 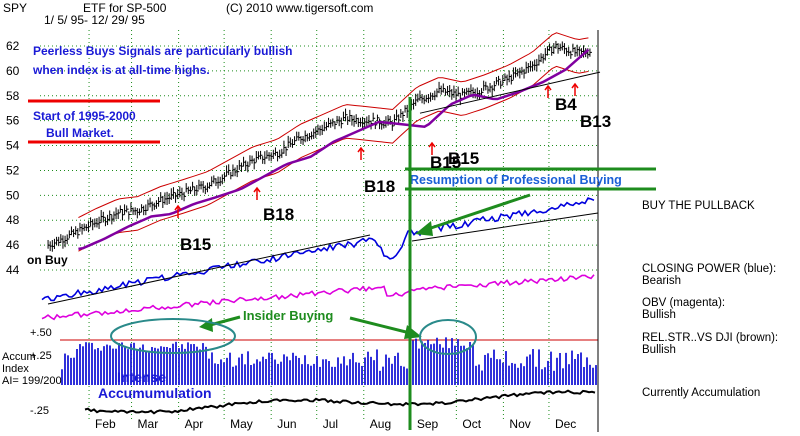 I want to click on x-tick-label-May: May, so click(x=241, y=424).